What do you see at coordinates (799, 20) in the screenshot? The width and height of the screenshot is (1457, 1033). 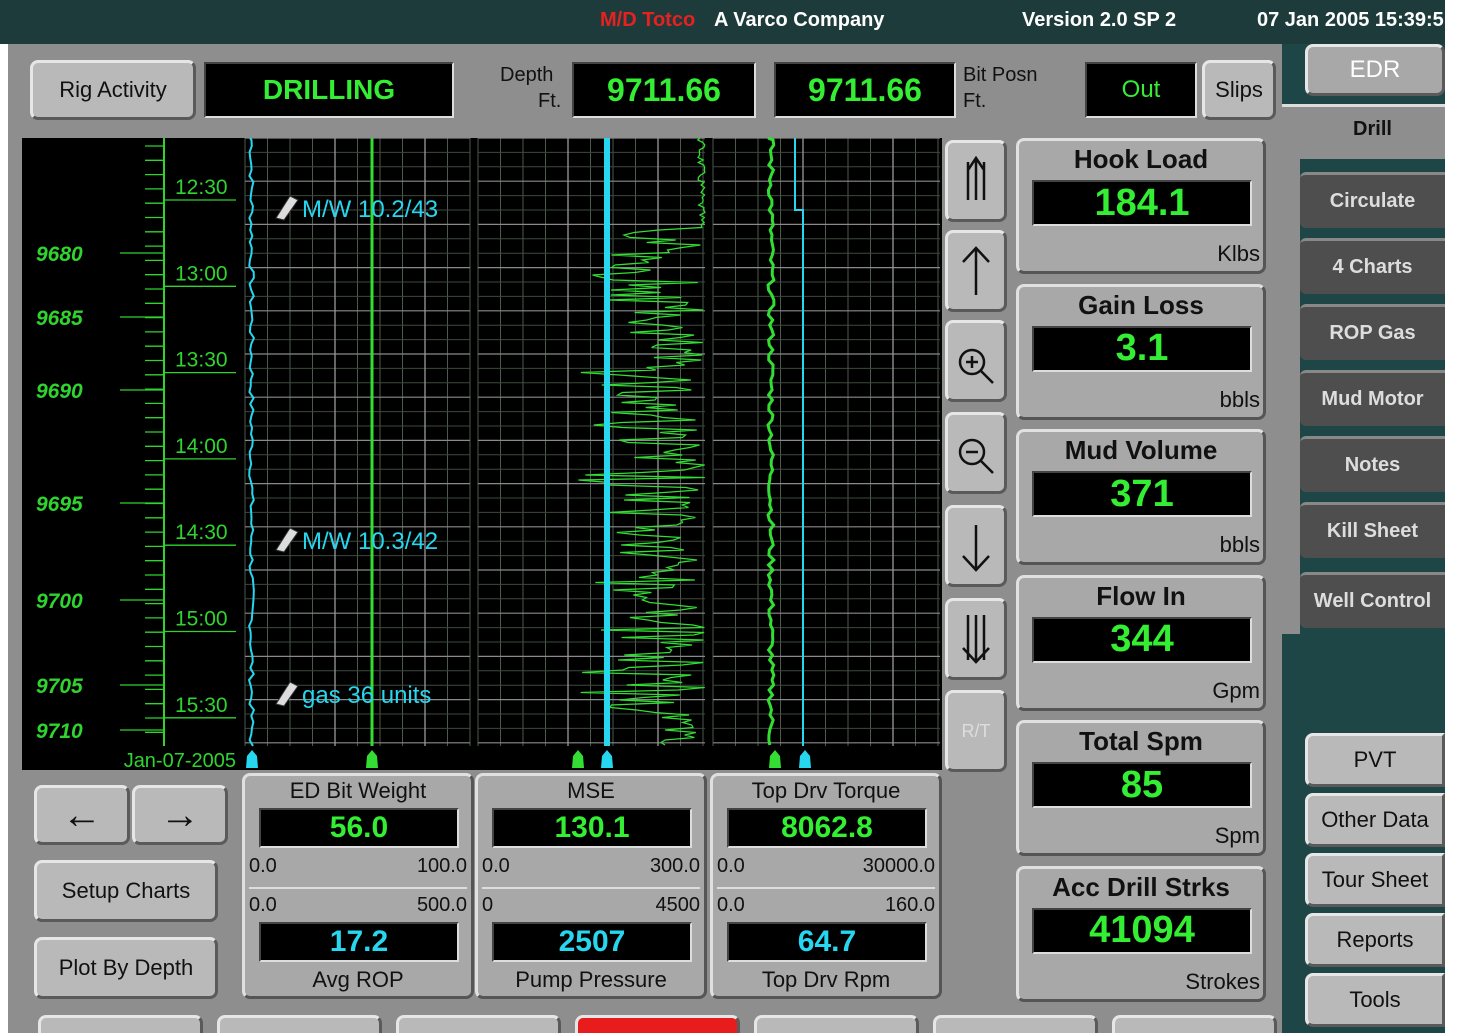 I see `header-company: A Varco Company` at bounding box center [799, 20].